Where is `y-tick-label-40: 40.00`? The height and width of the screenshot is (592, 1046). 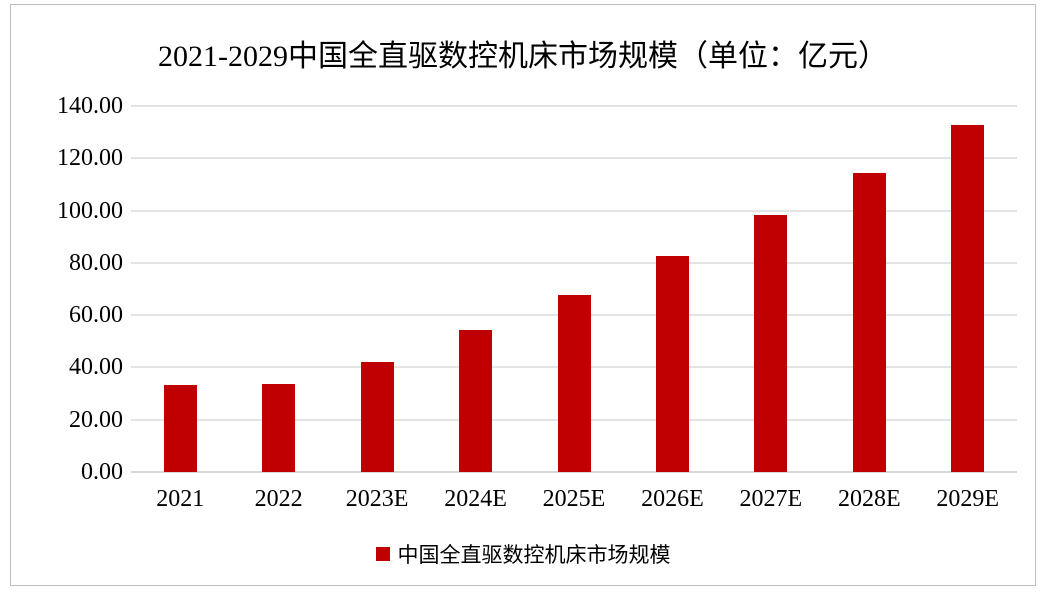 y-tick-label-40: 40.00 is located at coordinates (96, 367).